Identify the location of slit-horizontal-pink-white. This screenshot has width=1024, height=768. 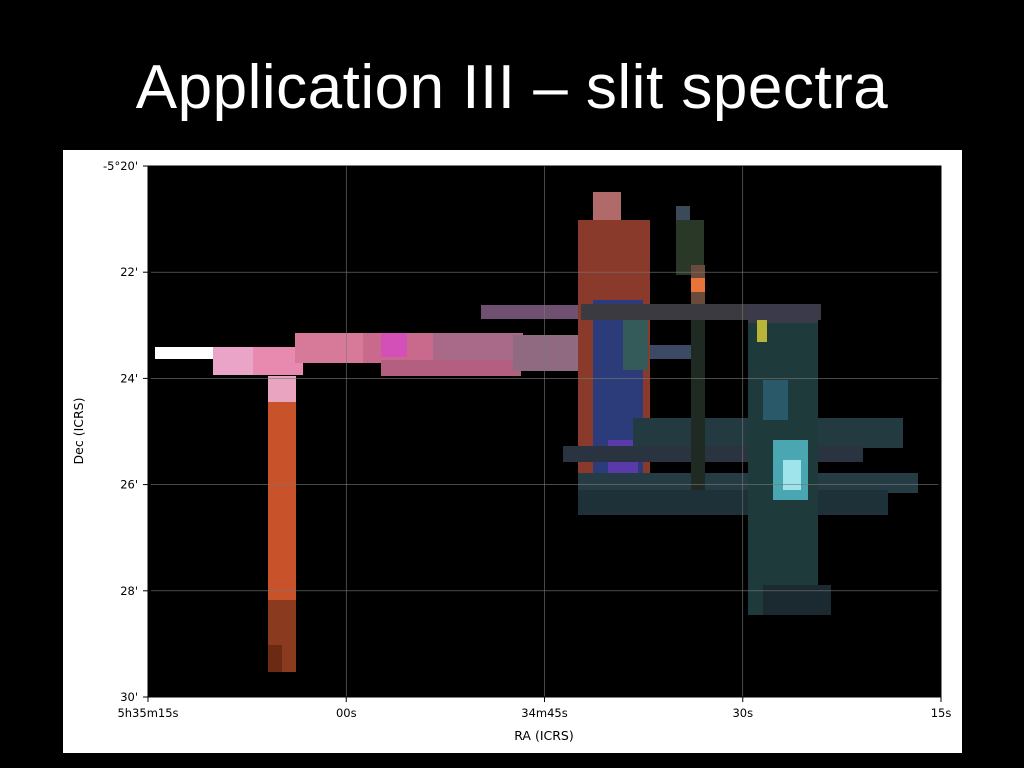
(186, 353).